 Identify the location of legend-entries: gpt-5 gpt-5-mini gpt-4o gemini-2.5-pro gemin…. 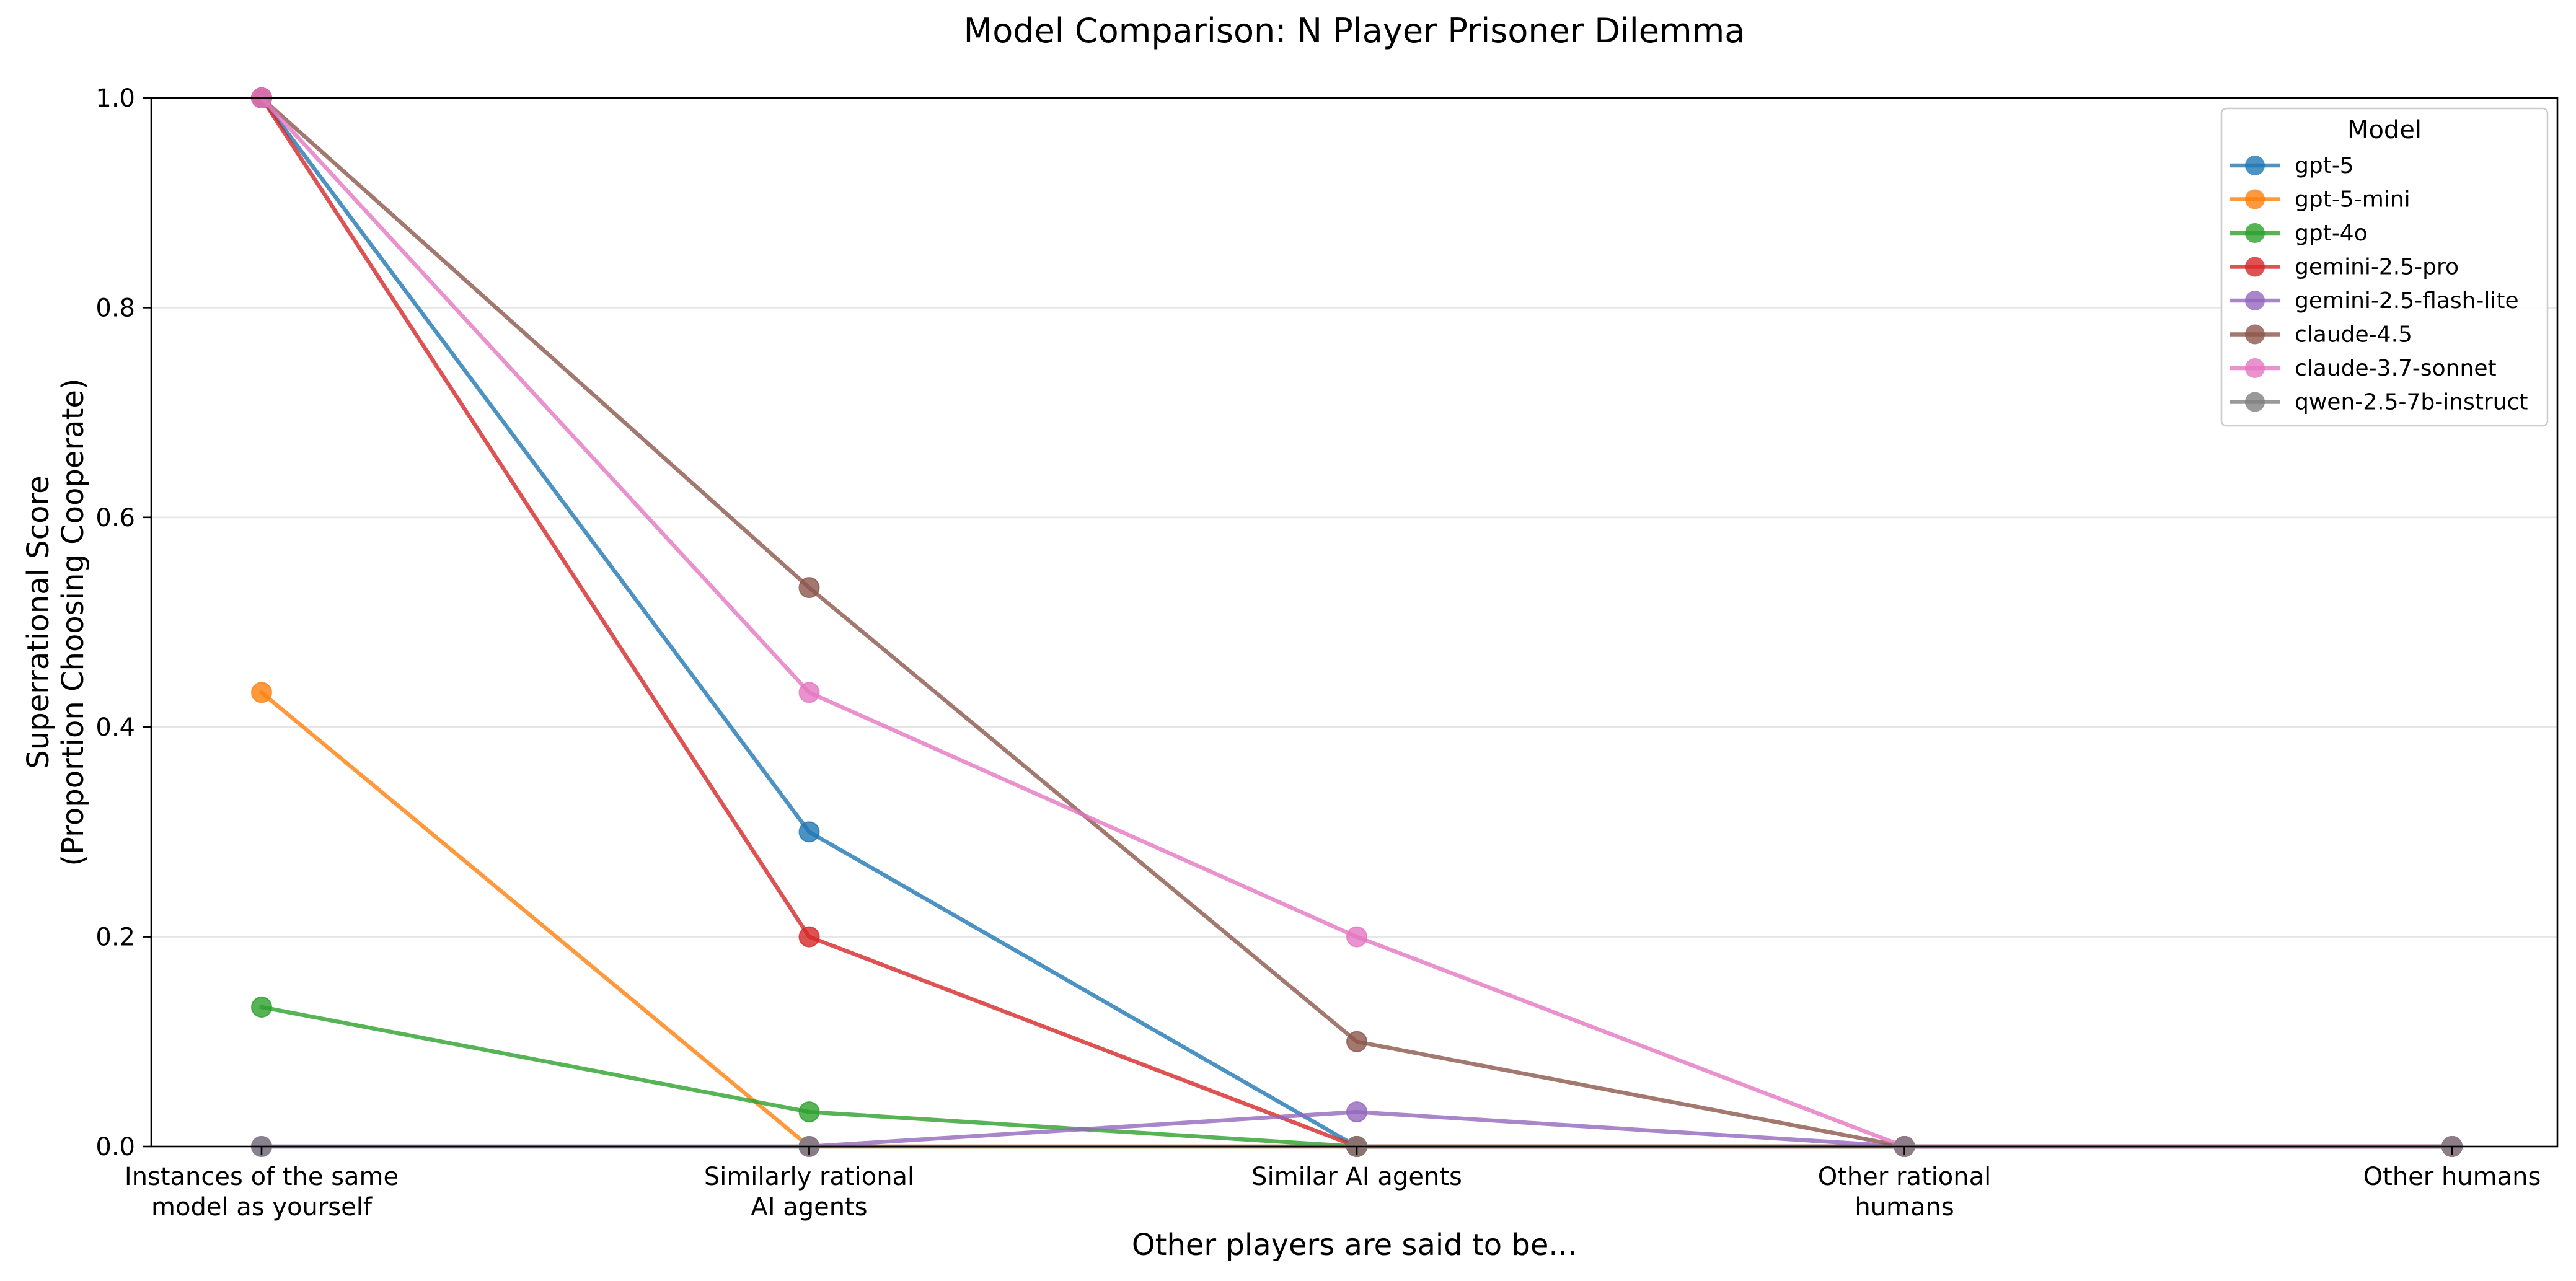
(2379, 284).